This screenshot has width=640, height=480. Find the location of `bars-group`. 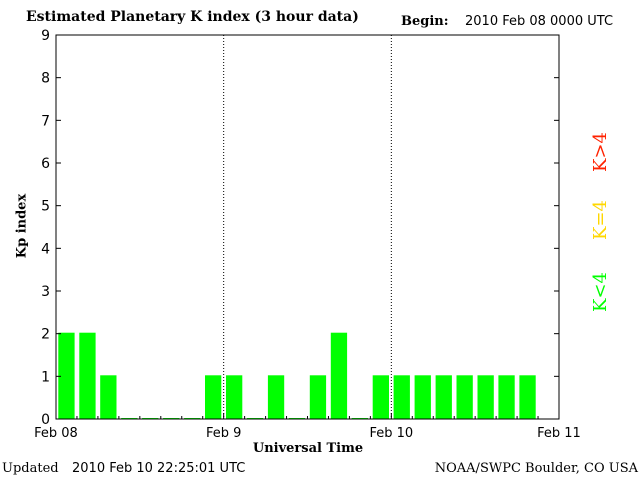

bars-group is located at coordinates (297, 375).